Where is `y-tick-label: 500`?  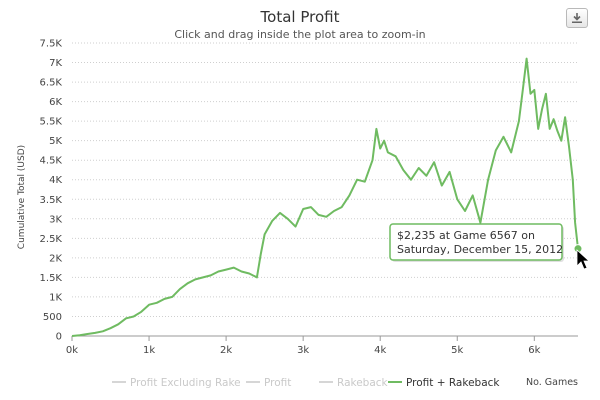 y-tick-label: 500 is located at coordinates (52, 317).